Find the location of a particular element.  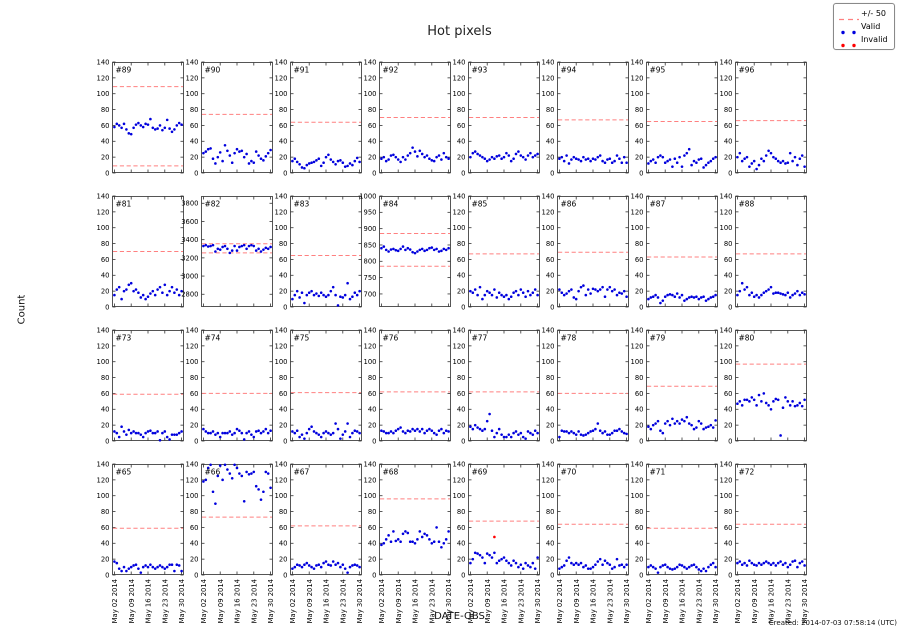

subplot-id-label: #80 is located at coordinates (747, 338).